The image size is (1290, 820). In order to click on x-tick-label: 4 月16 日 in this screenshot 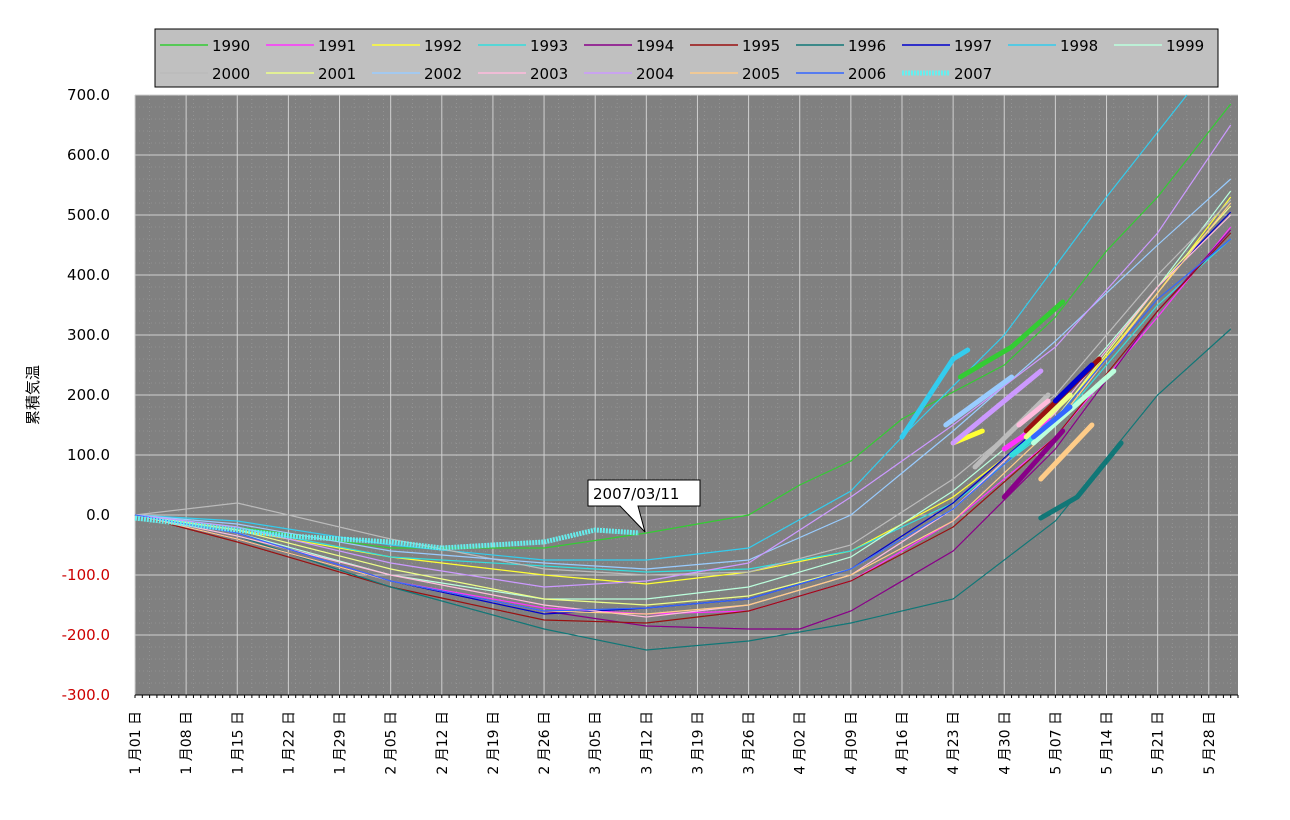, I will do `click(903, 743)`.